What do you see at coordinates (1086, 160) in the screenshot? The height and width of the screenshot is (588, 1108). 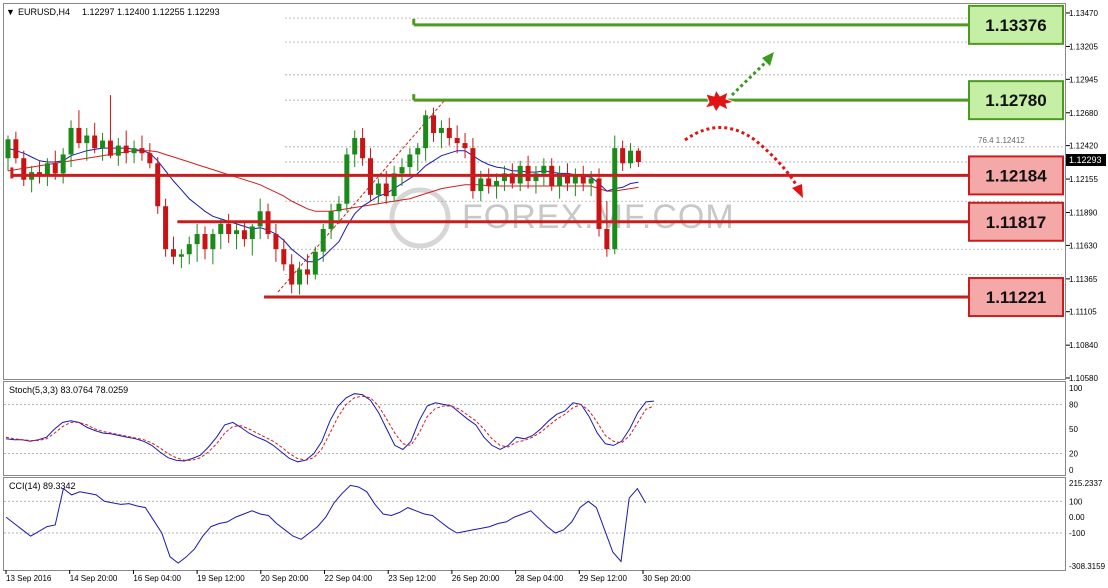 I see `current-price-marker` at bounding box center [1086, 160].